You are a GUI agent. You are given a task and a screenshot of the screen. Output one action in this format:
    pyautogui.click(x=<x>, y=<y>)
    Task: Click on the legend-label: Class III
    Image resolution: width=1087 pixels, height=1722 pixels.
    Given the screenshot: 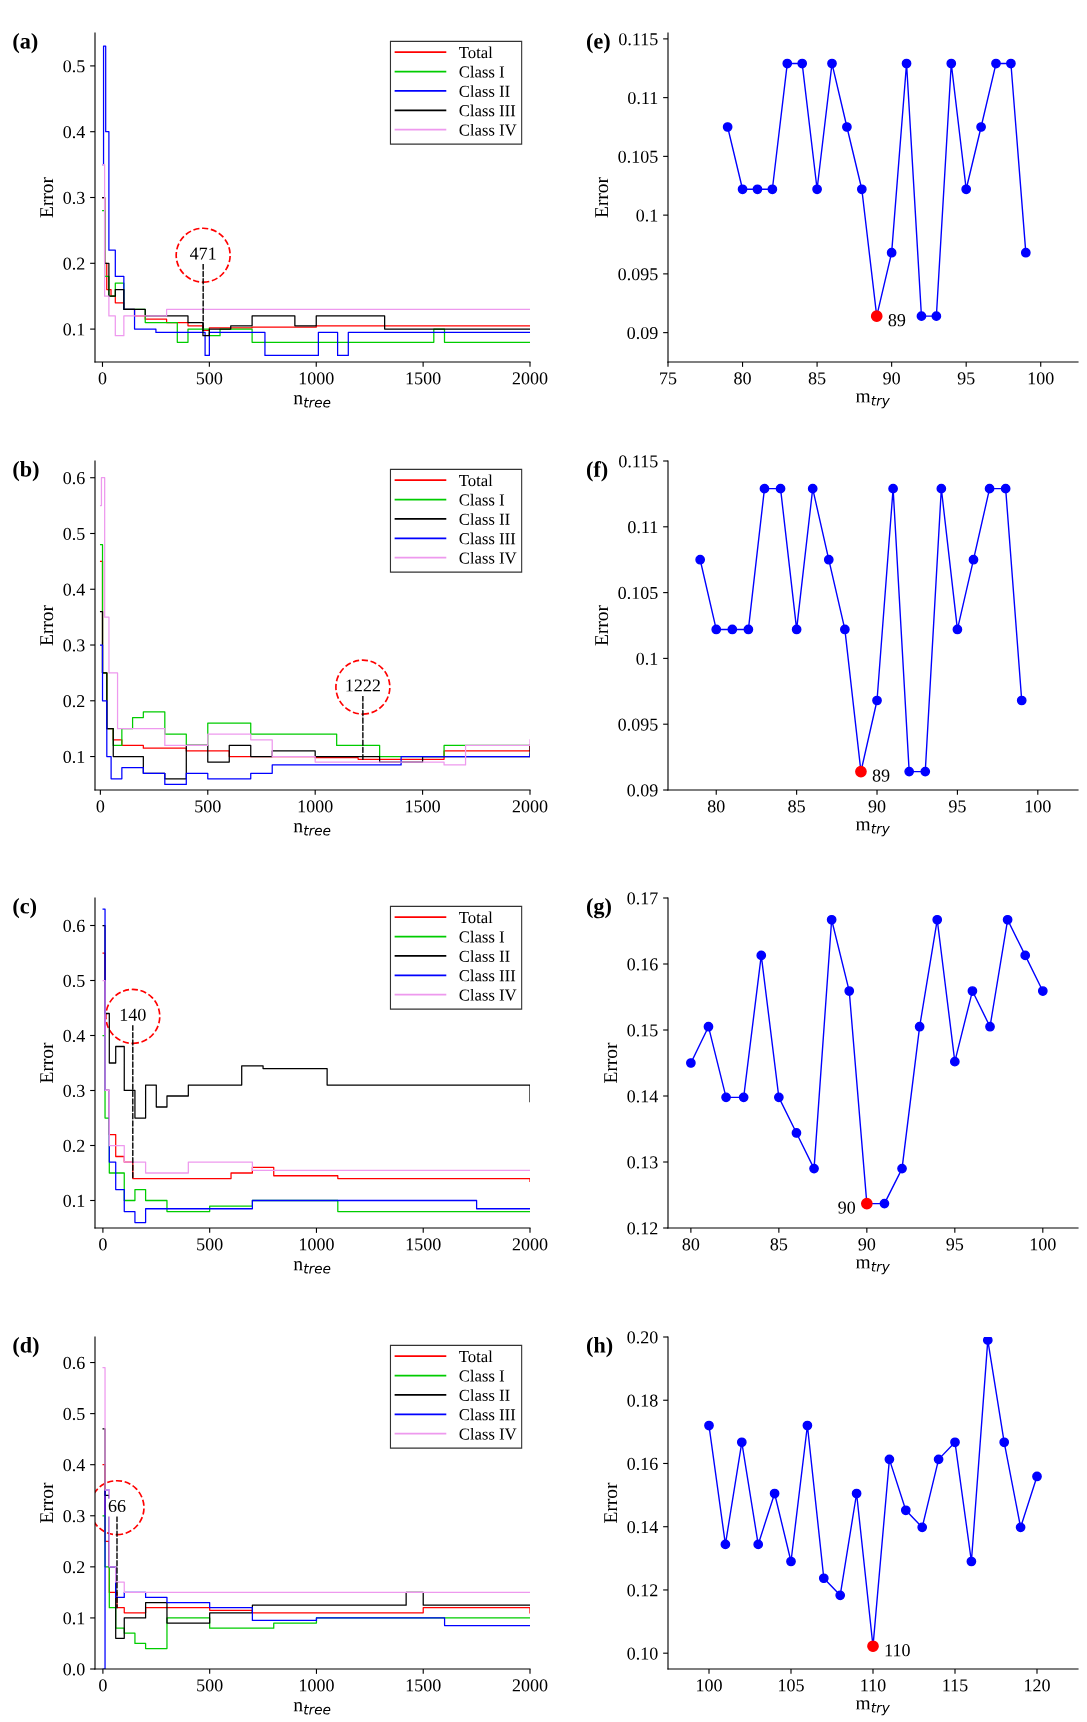 What is the action you would take?
    pyautogui.click(x=487, y=110)
    